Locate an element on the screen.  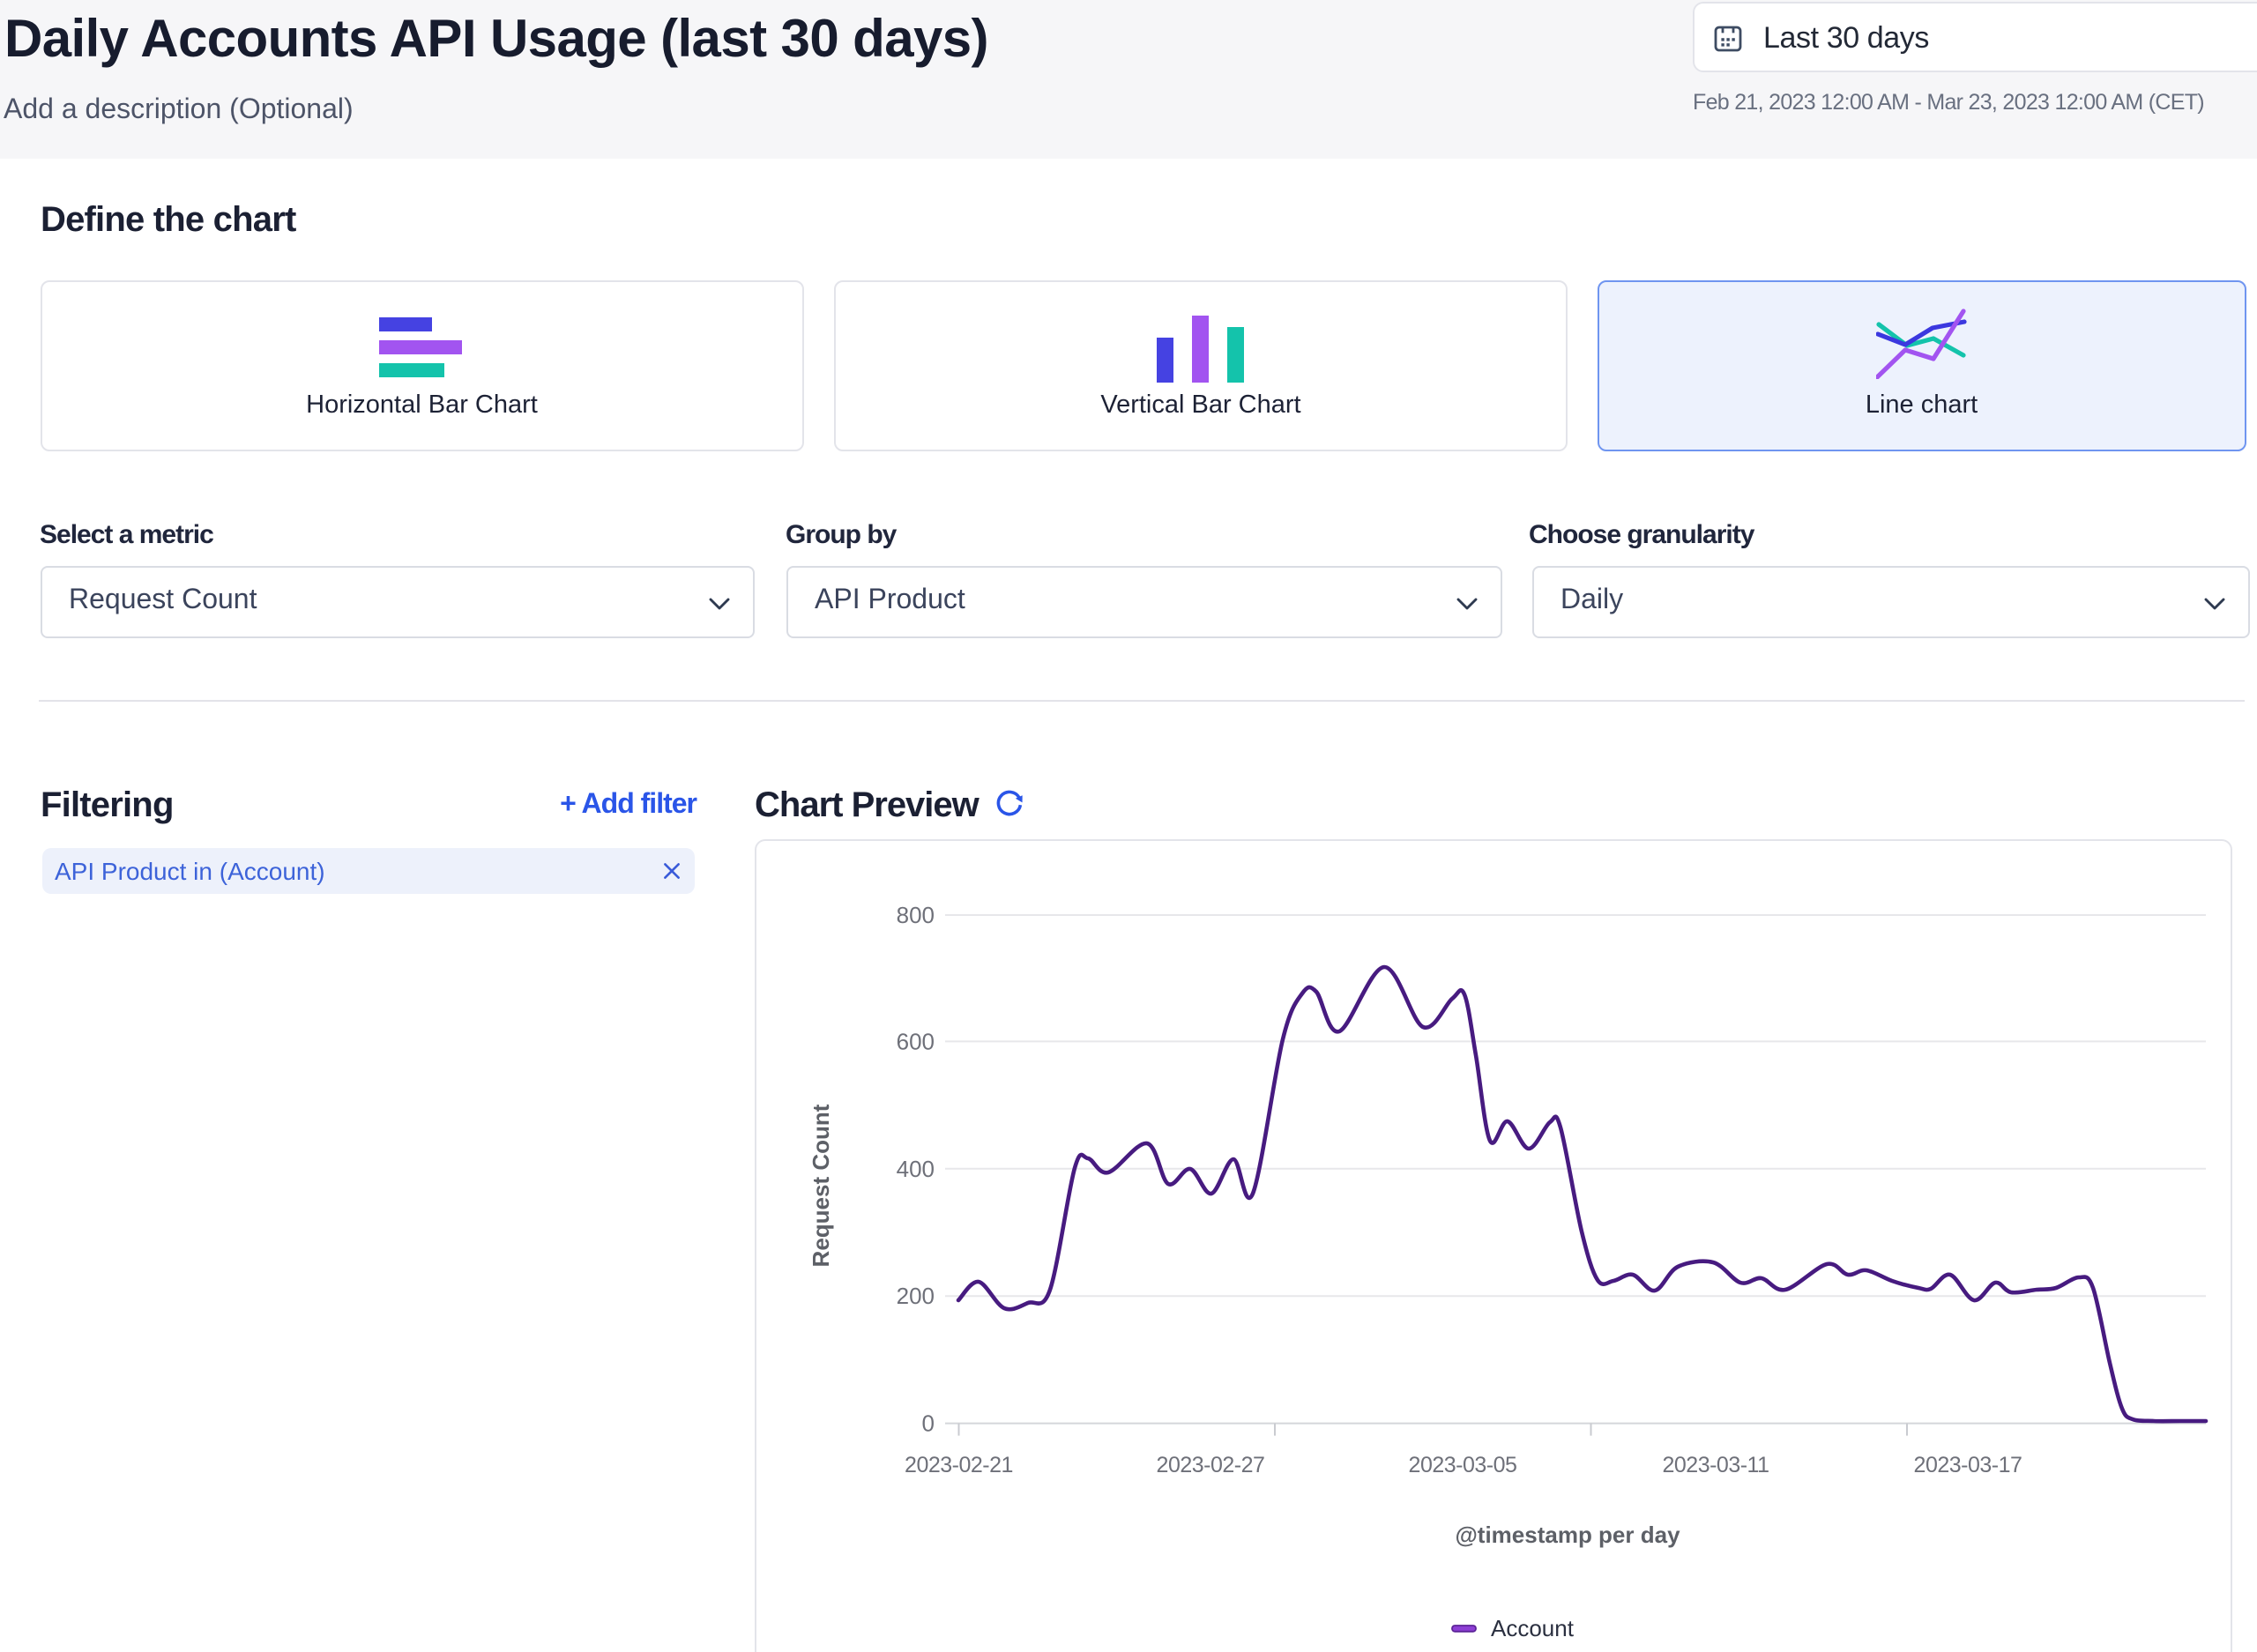
svg-text: 600 is located at coordinates (915, 1040).